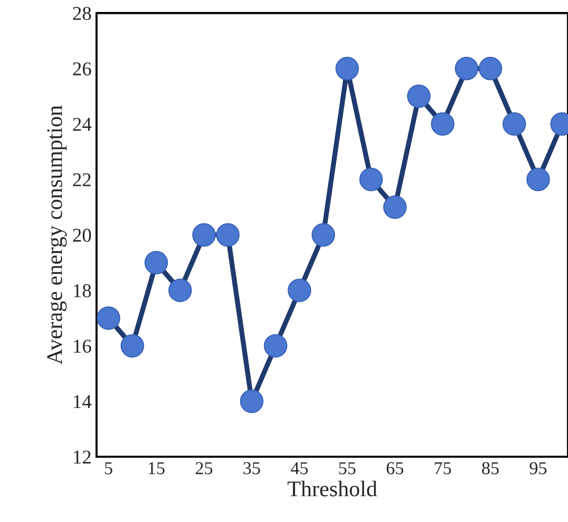  What do you see at coordinates (82, 13) in the screenshot?
I see `y-tick-label: 28` at bounding box center [82, 13].